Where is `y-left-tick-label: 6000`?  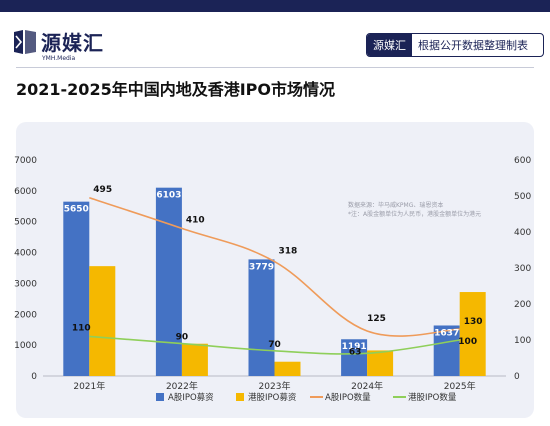 y-left-tick-label: 6000 is located at coordinates (25, 192).